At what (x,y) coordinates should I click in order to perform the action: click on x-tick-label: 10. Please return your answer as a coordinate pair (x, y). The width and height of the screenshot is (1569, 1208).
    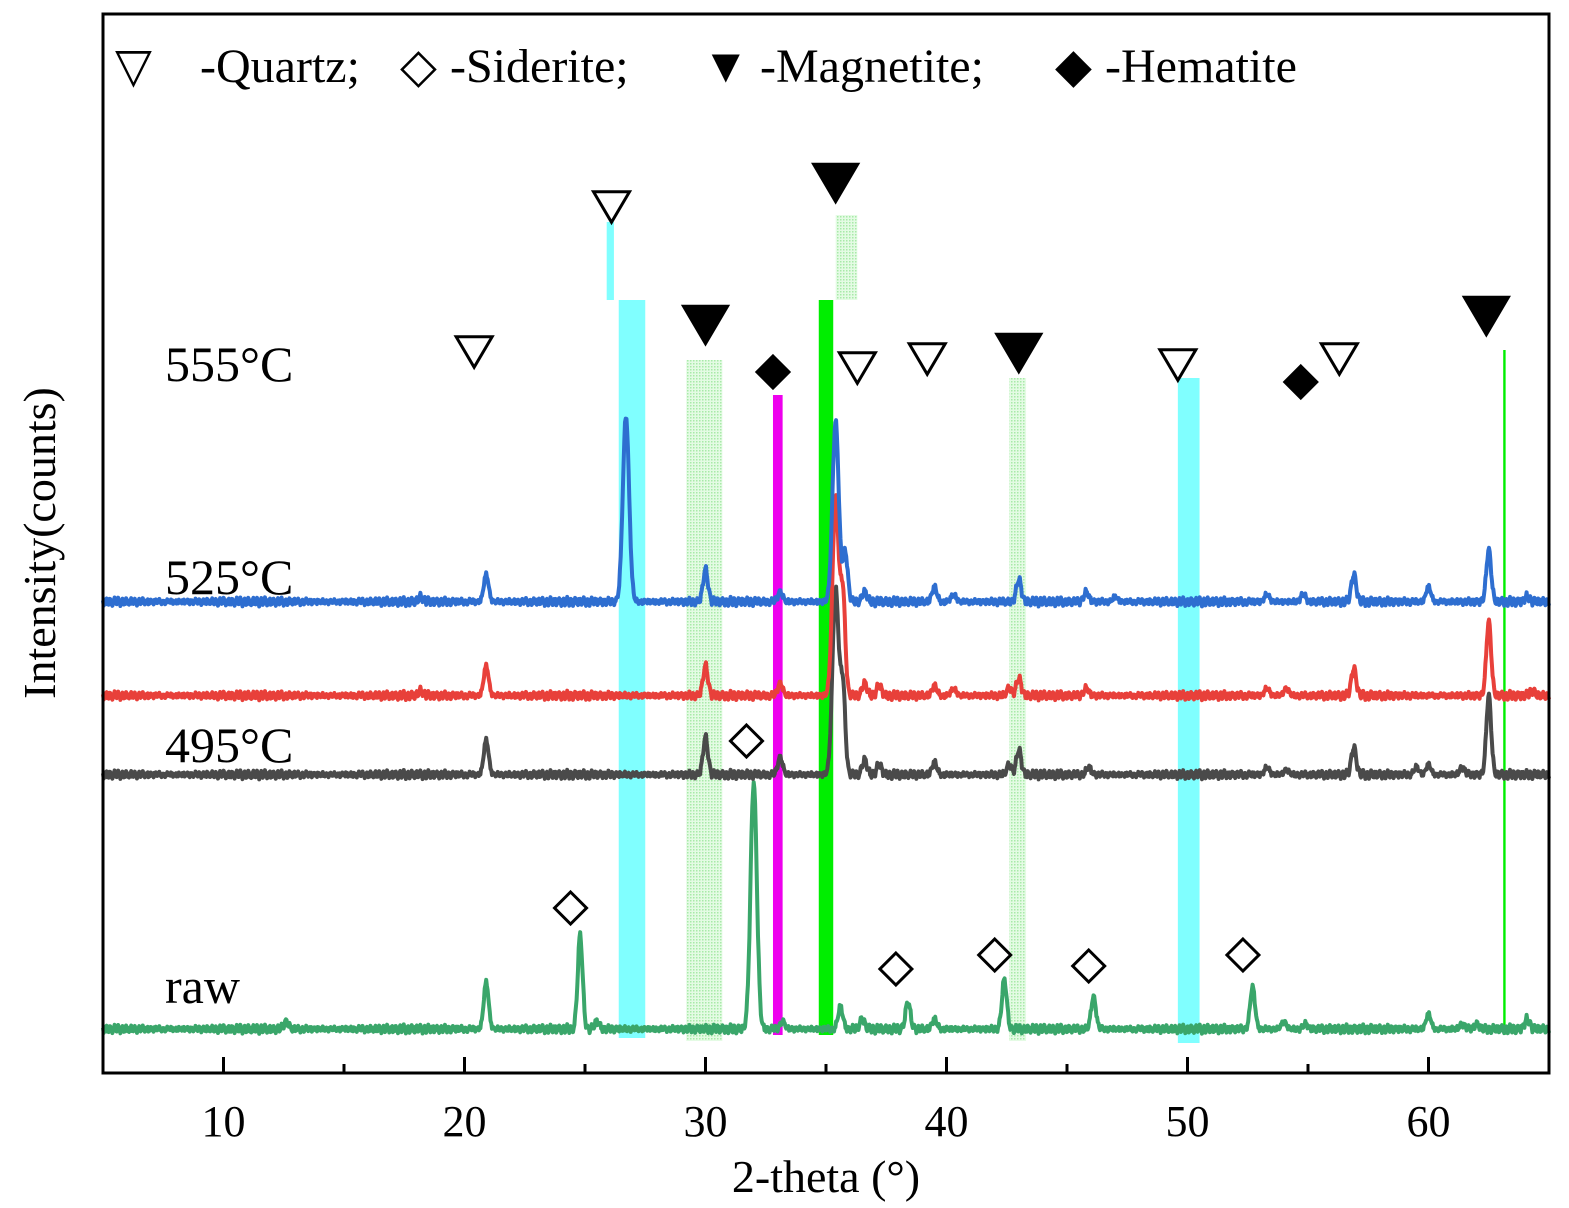
    Looking at the image, I should click on (224, 1121).